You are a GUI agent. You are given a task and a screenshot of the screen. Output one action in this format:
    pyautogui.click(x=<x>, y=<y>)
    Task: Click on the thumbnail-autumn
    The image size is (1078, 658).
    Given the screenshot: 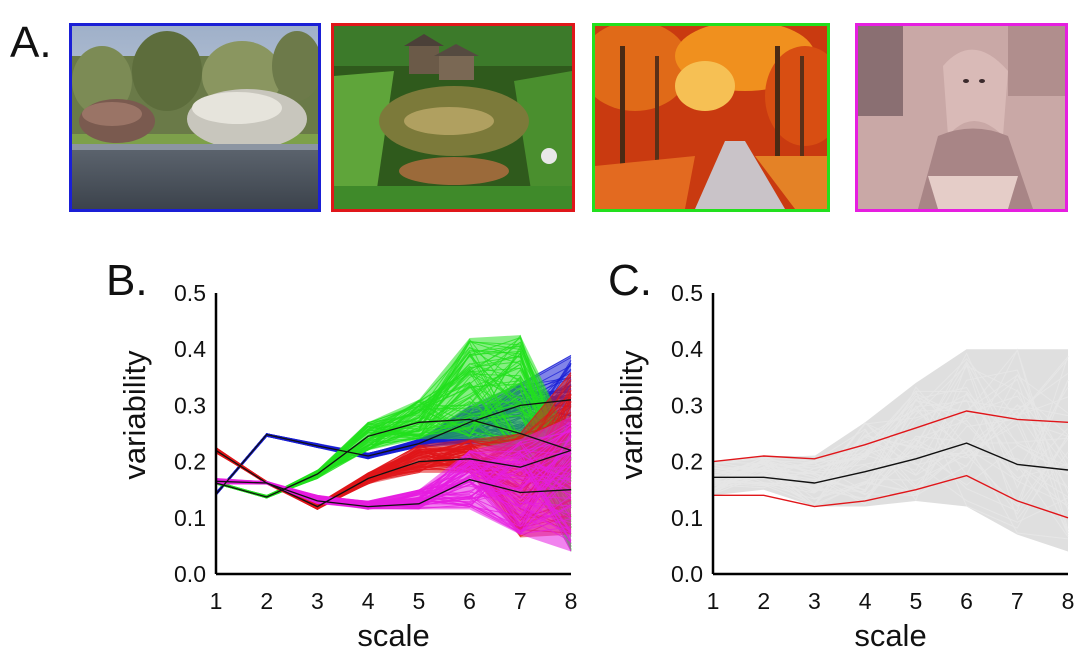 What is the action you would take?
    pyautogui.click(x=711, y=117)
    